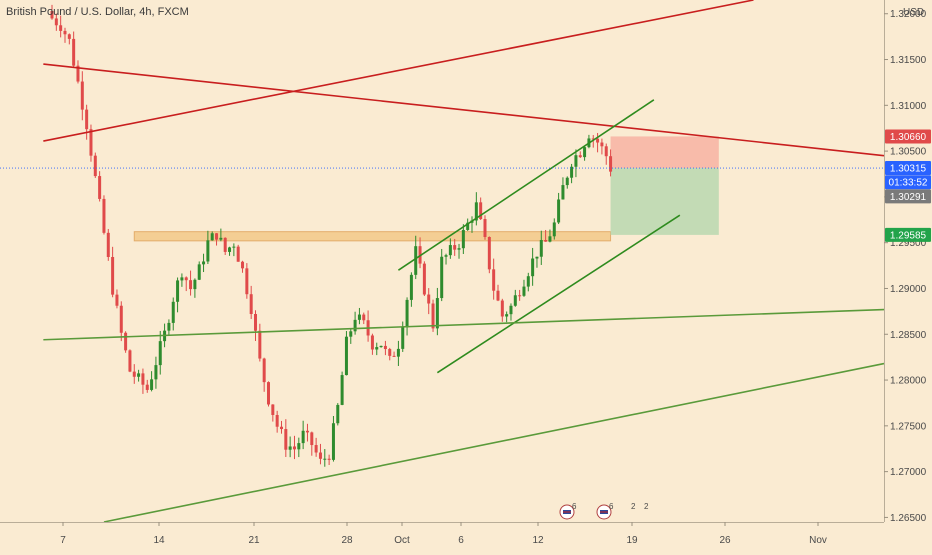 The width and height of the screenshot is (932, 555). Describe the element at coordinates (818, 540) in the screenshot. I see `time-tick-label: Nov` at that location.